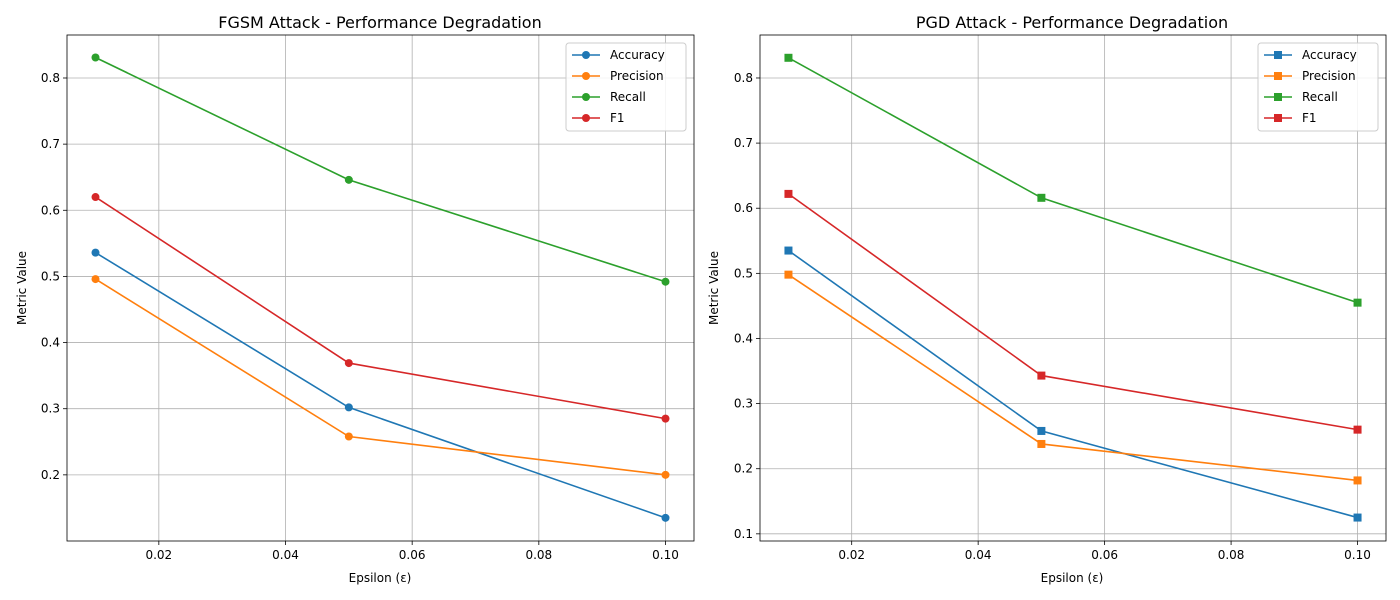 This screenshot has width=1400, height=600. What do you see at coordinates (1072, 22) in the screenshot?
I see `chart-title: PGD Attack - Performance Degradation` at bounding box center [1072, 22].